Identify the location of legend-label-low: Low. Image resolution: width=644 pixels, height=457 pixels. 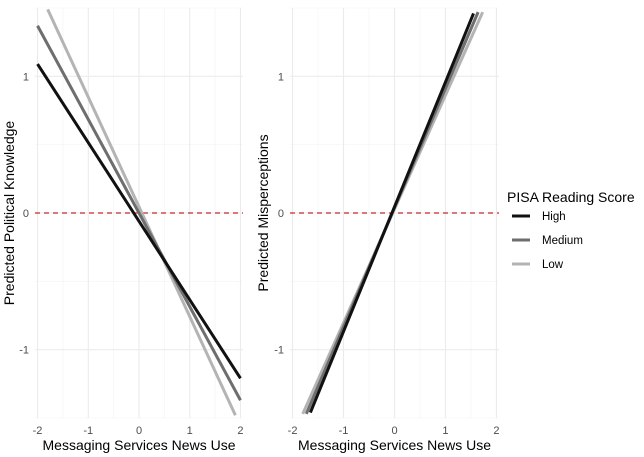
(553, 265).